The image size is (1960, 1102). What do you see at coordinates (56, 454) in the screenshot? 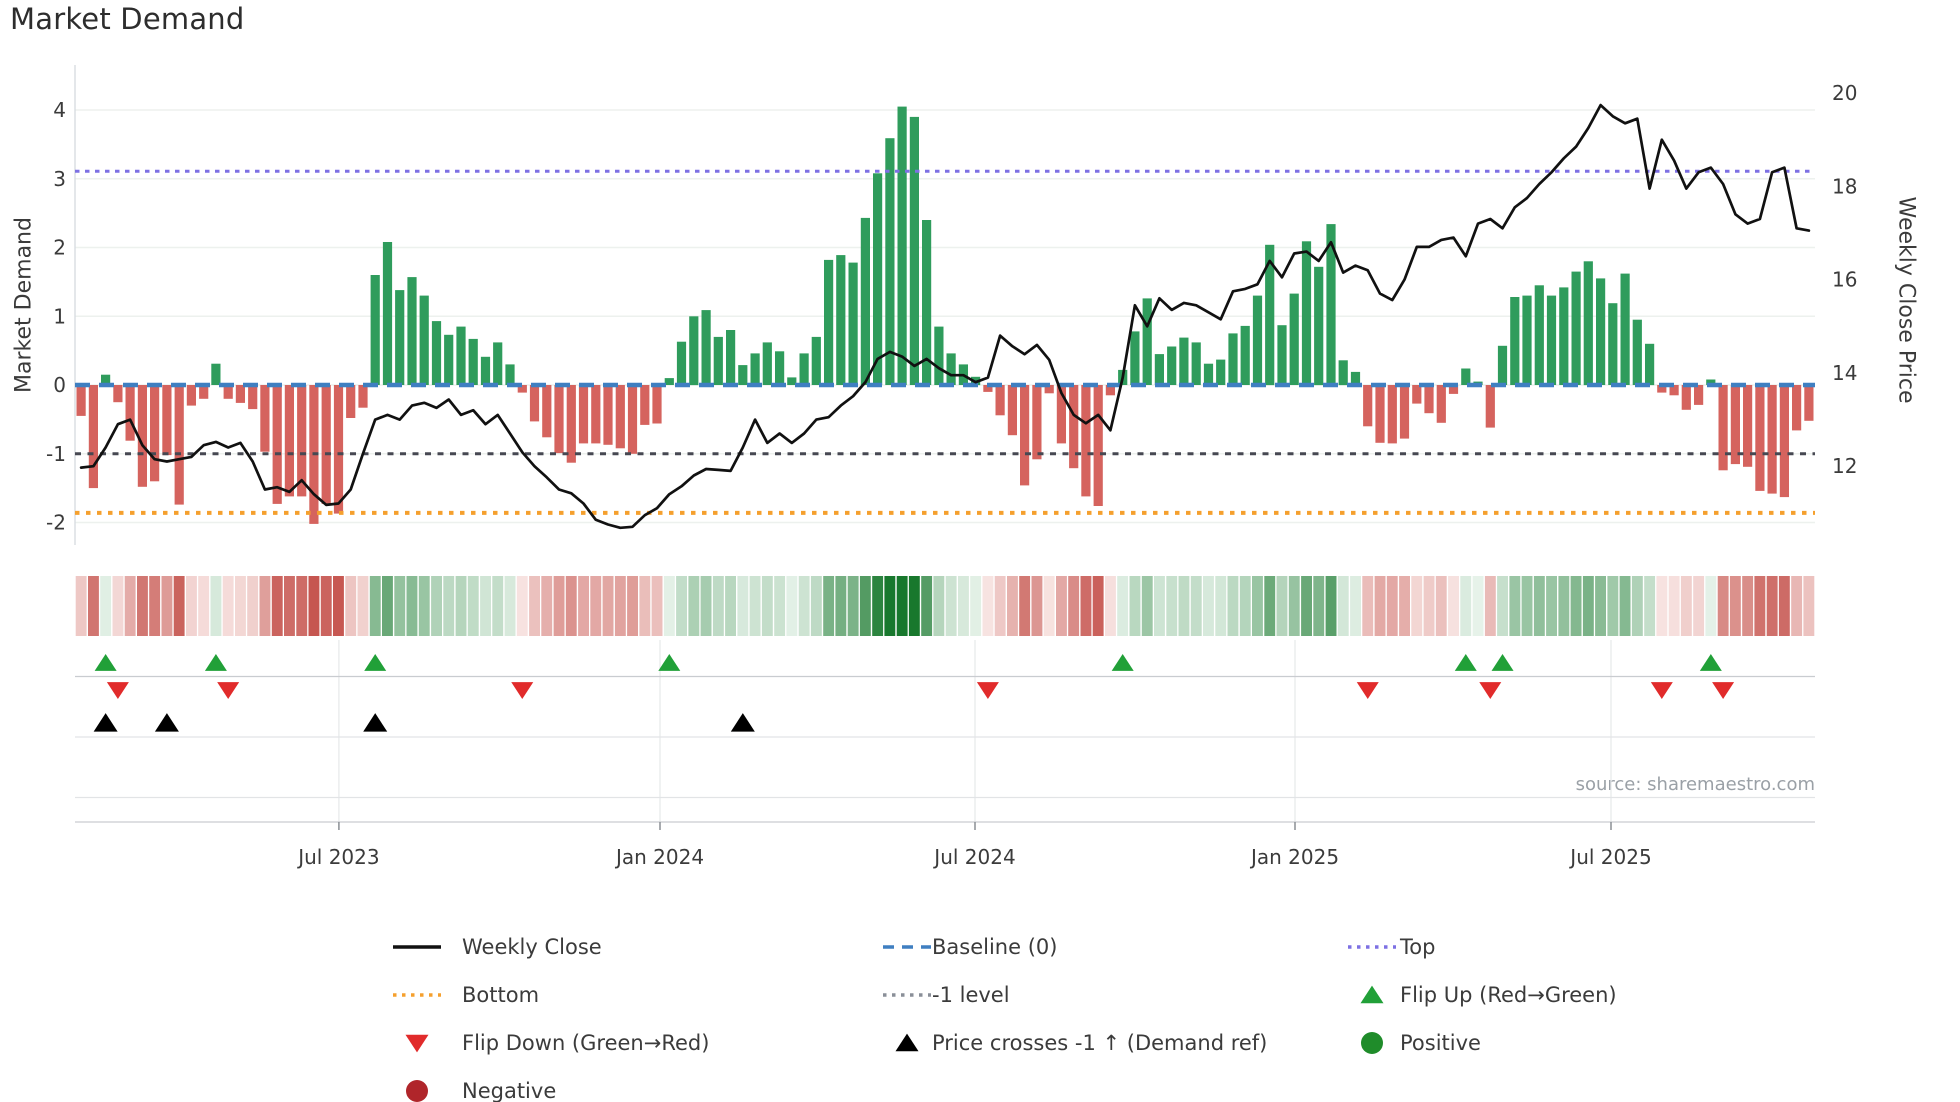
I see `y-tick-label-left: -1` at bounding box center [56, 454].